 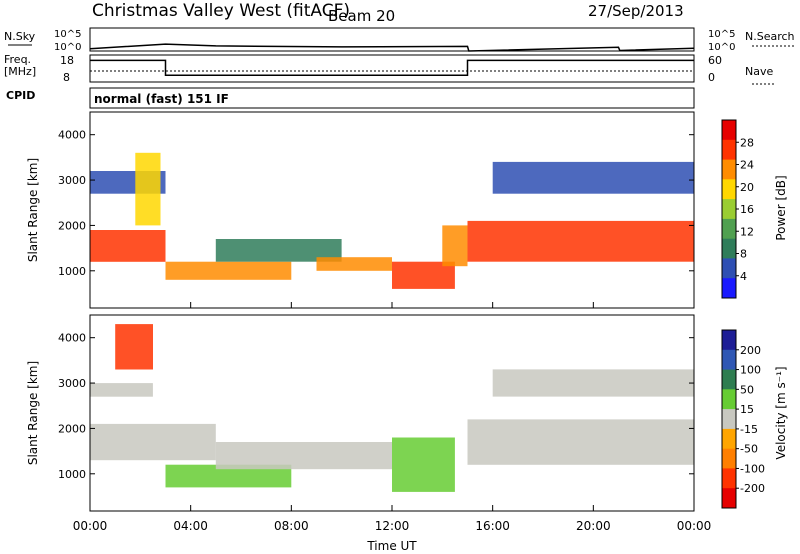 I want to click on noise-panel-frame, so click(x=392, y=39).